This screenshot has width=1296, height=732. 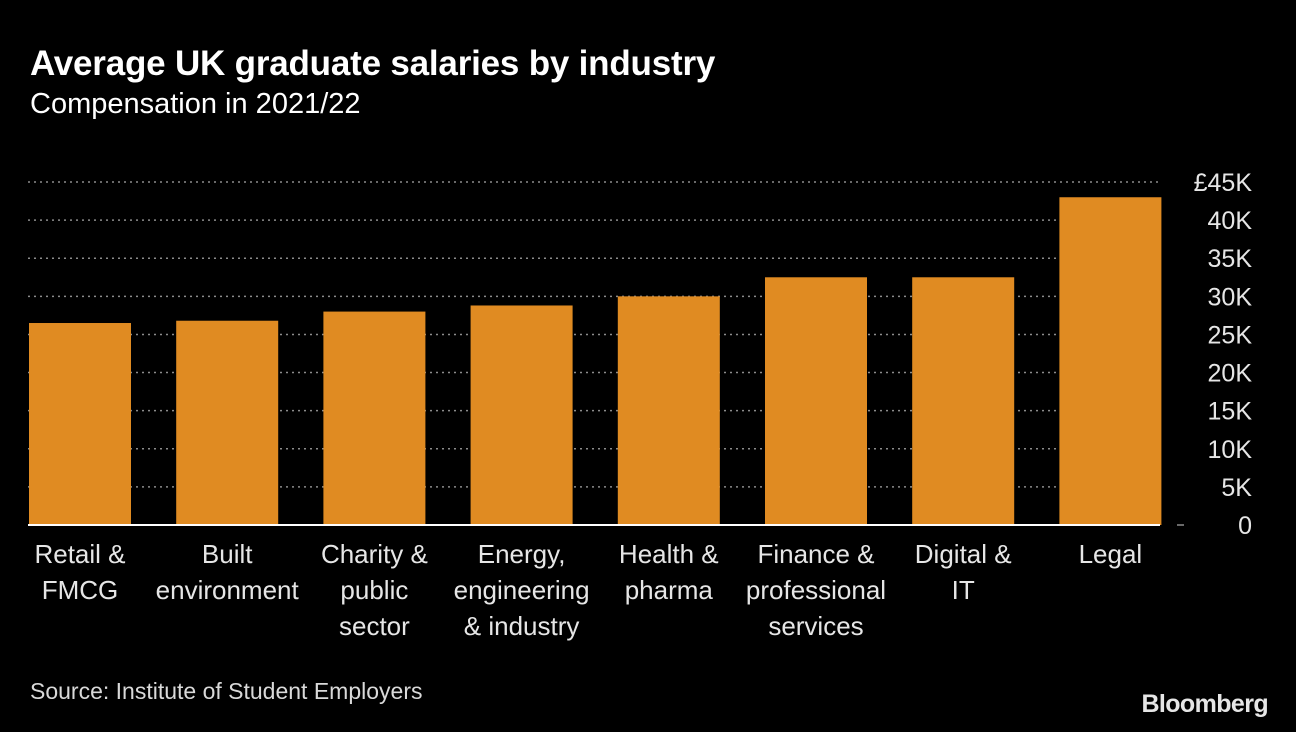 What do you see at coordinates (963, 590) in the screenshot?
I see `x-category-label-line: IT` at bounding box center [963, 590].